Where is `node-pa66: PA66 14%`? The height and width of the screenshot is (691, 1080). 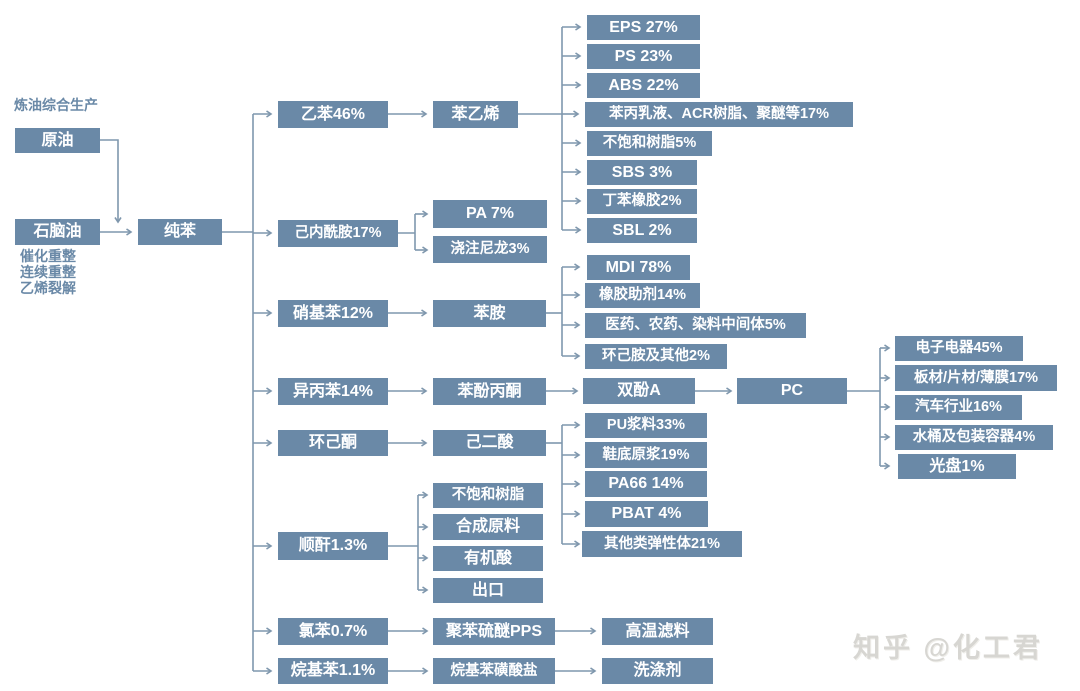 node-pa66: PA66 14% is located at coordinates (646, 484).